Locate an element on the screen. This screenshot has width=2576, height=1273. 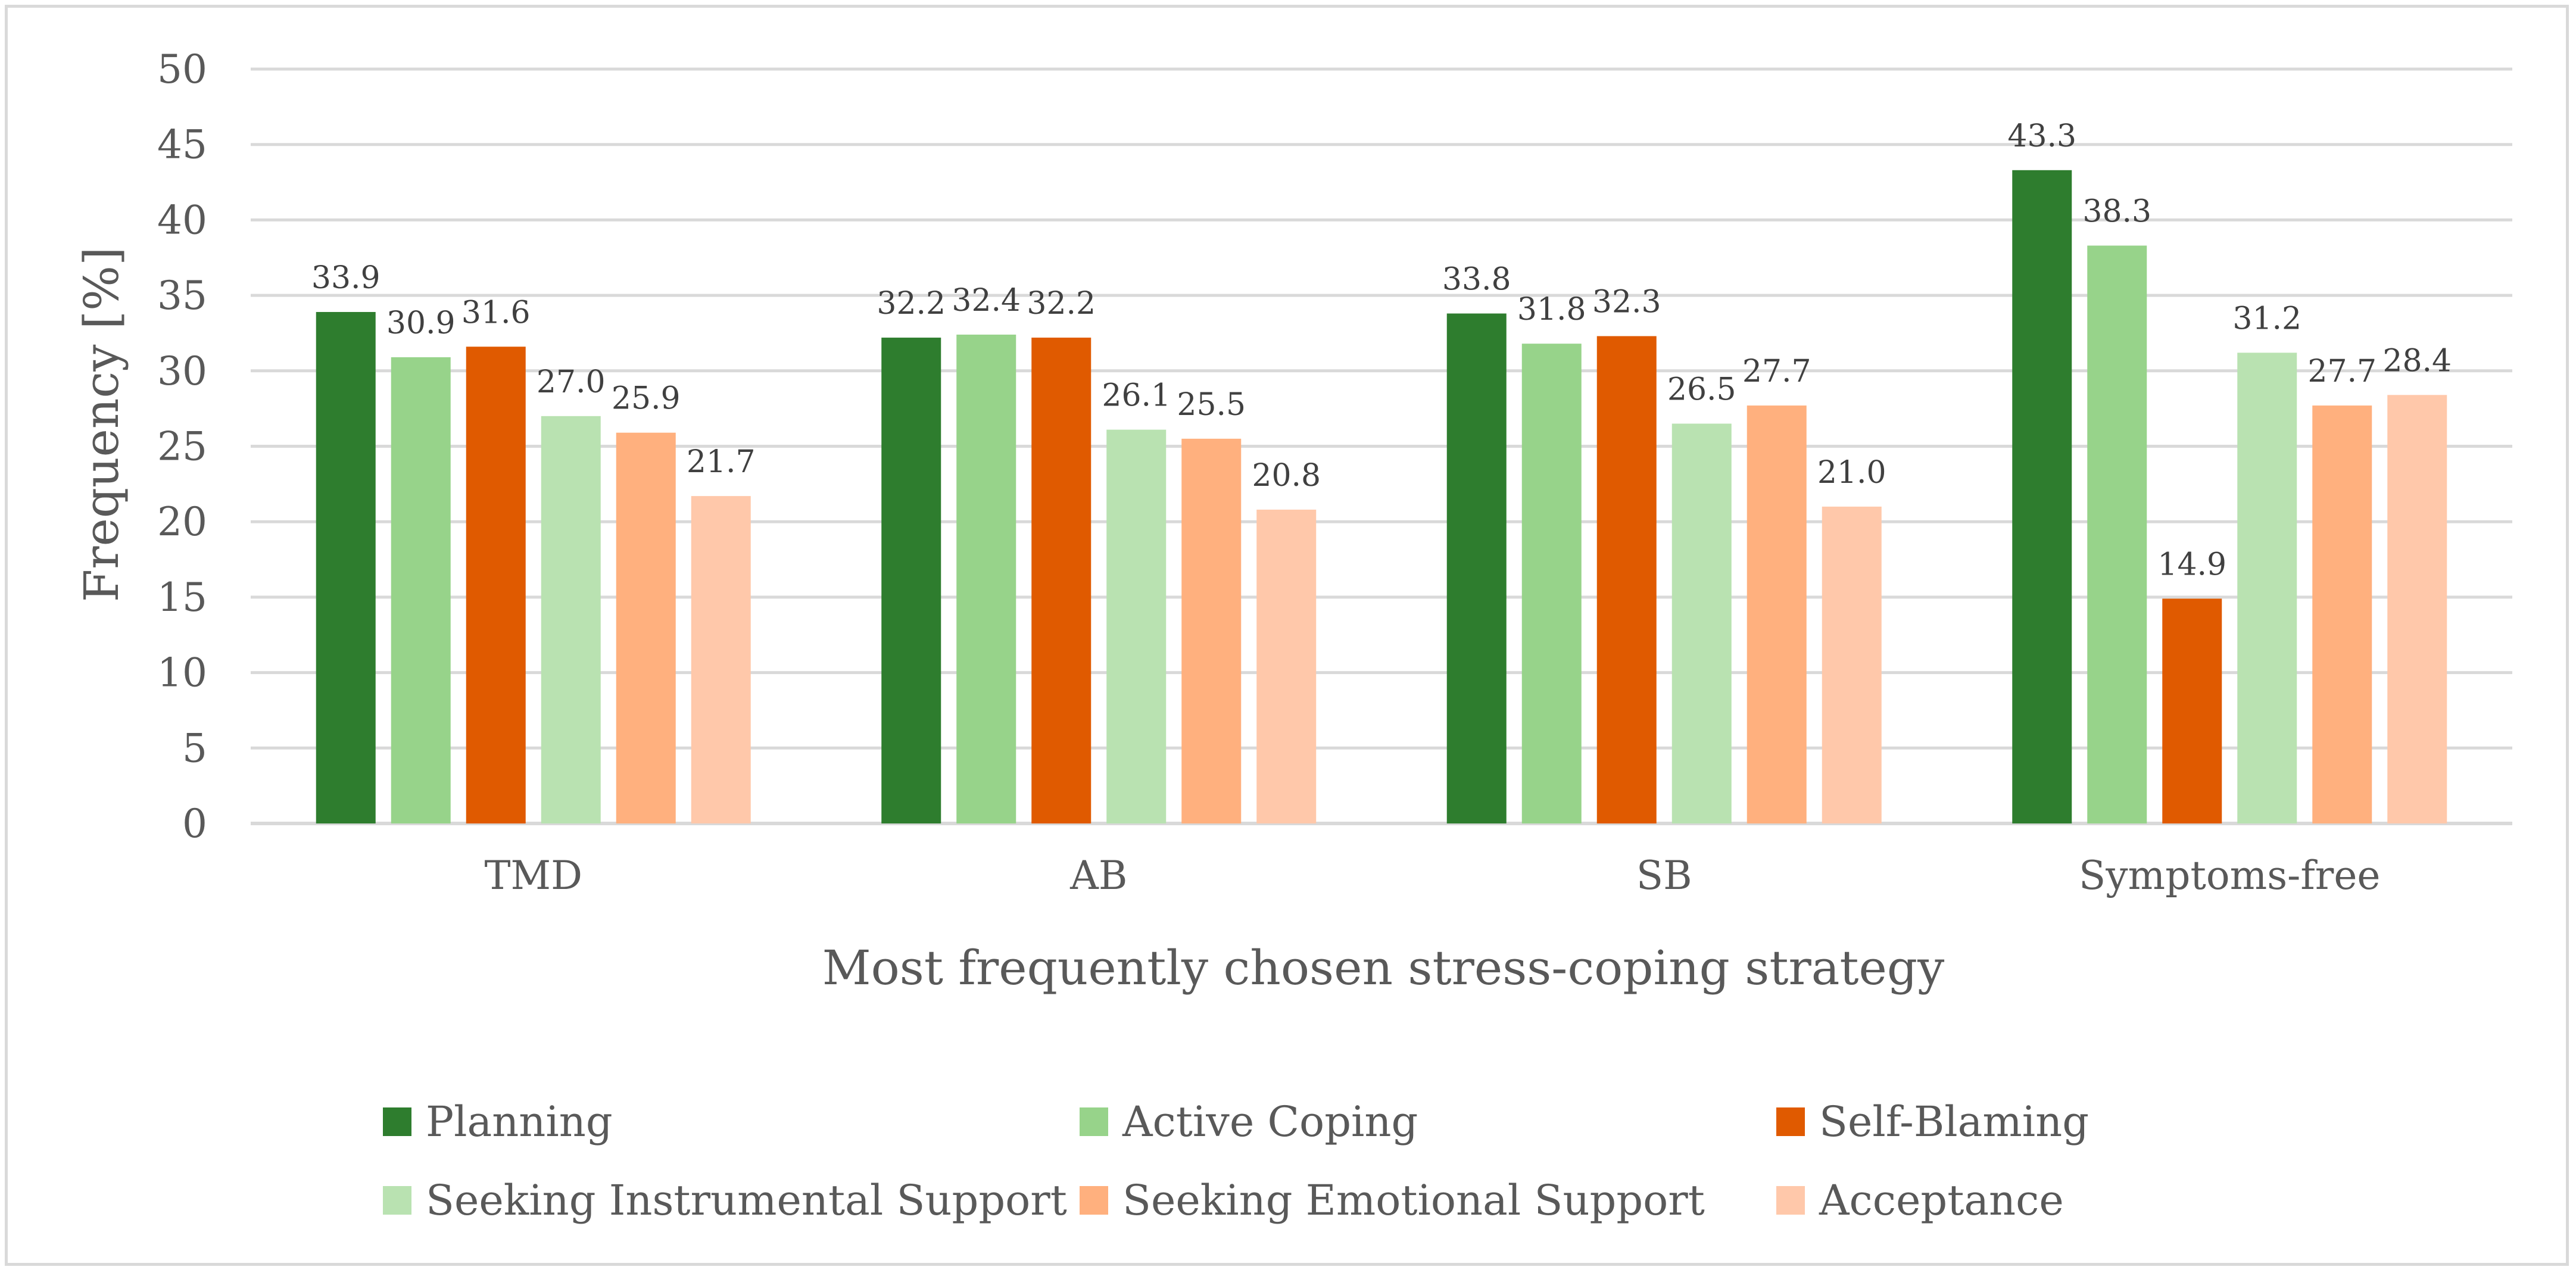
data-label: 32.3 is located at coordinates (1627, 302).